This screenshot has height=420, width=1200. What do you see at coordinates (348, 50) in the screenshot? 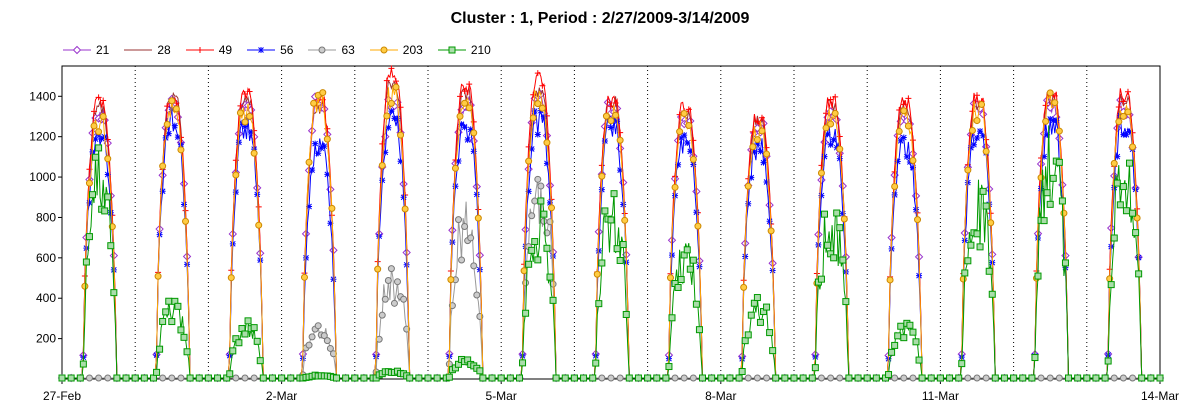
I see `legend-label: 63` at bounding box center [348, 50].